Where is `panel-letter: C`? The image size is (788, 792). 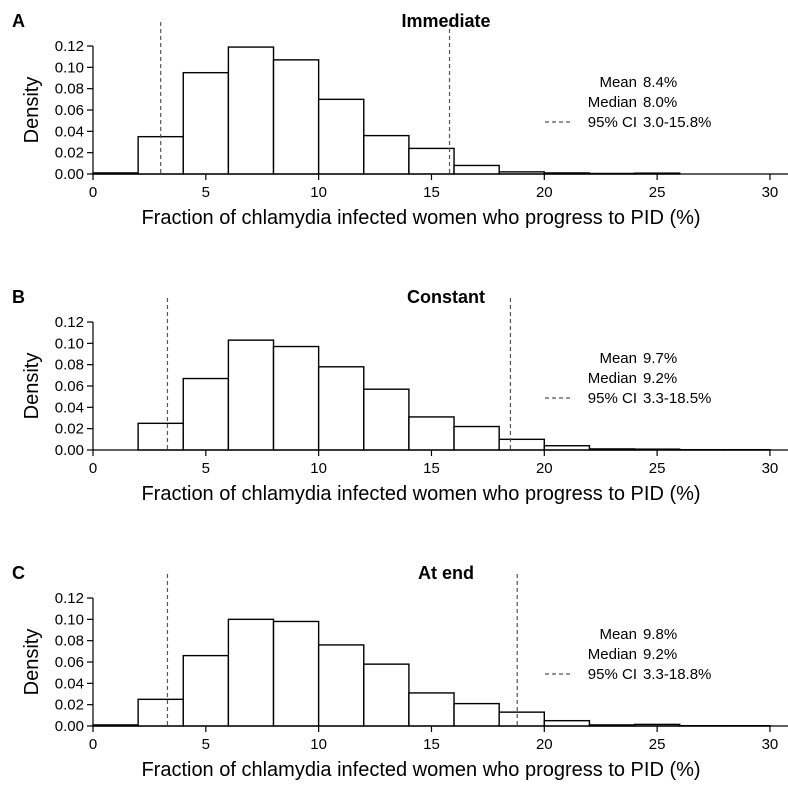
panel-letter: C is located at coordinates (18, 573).